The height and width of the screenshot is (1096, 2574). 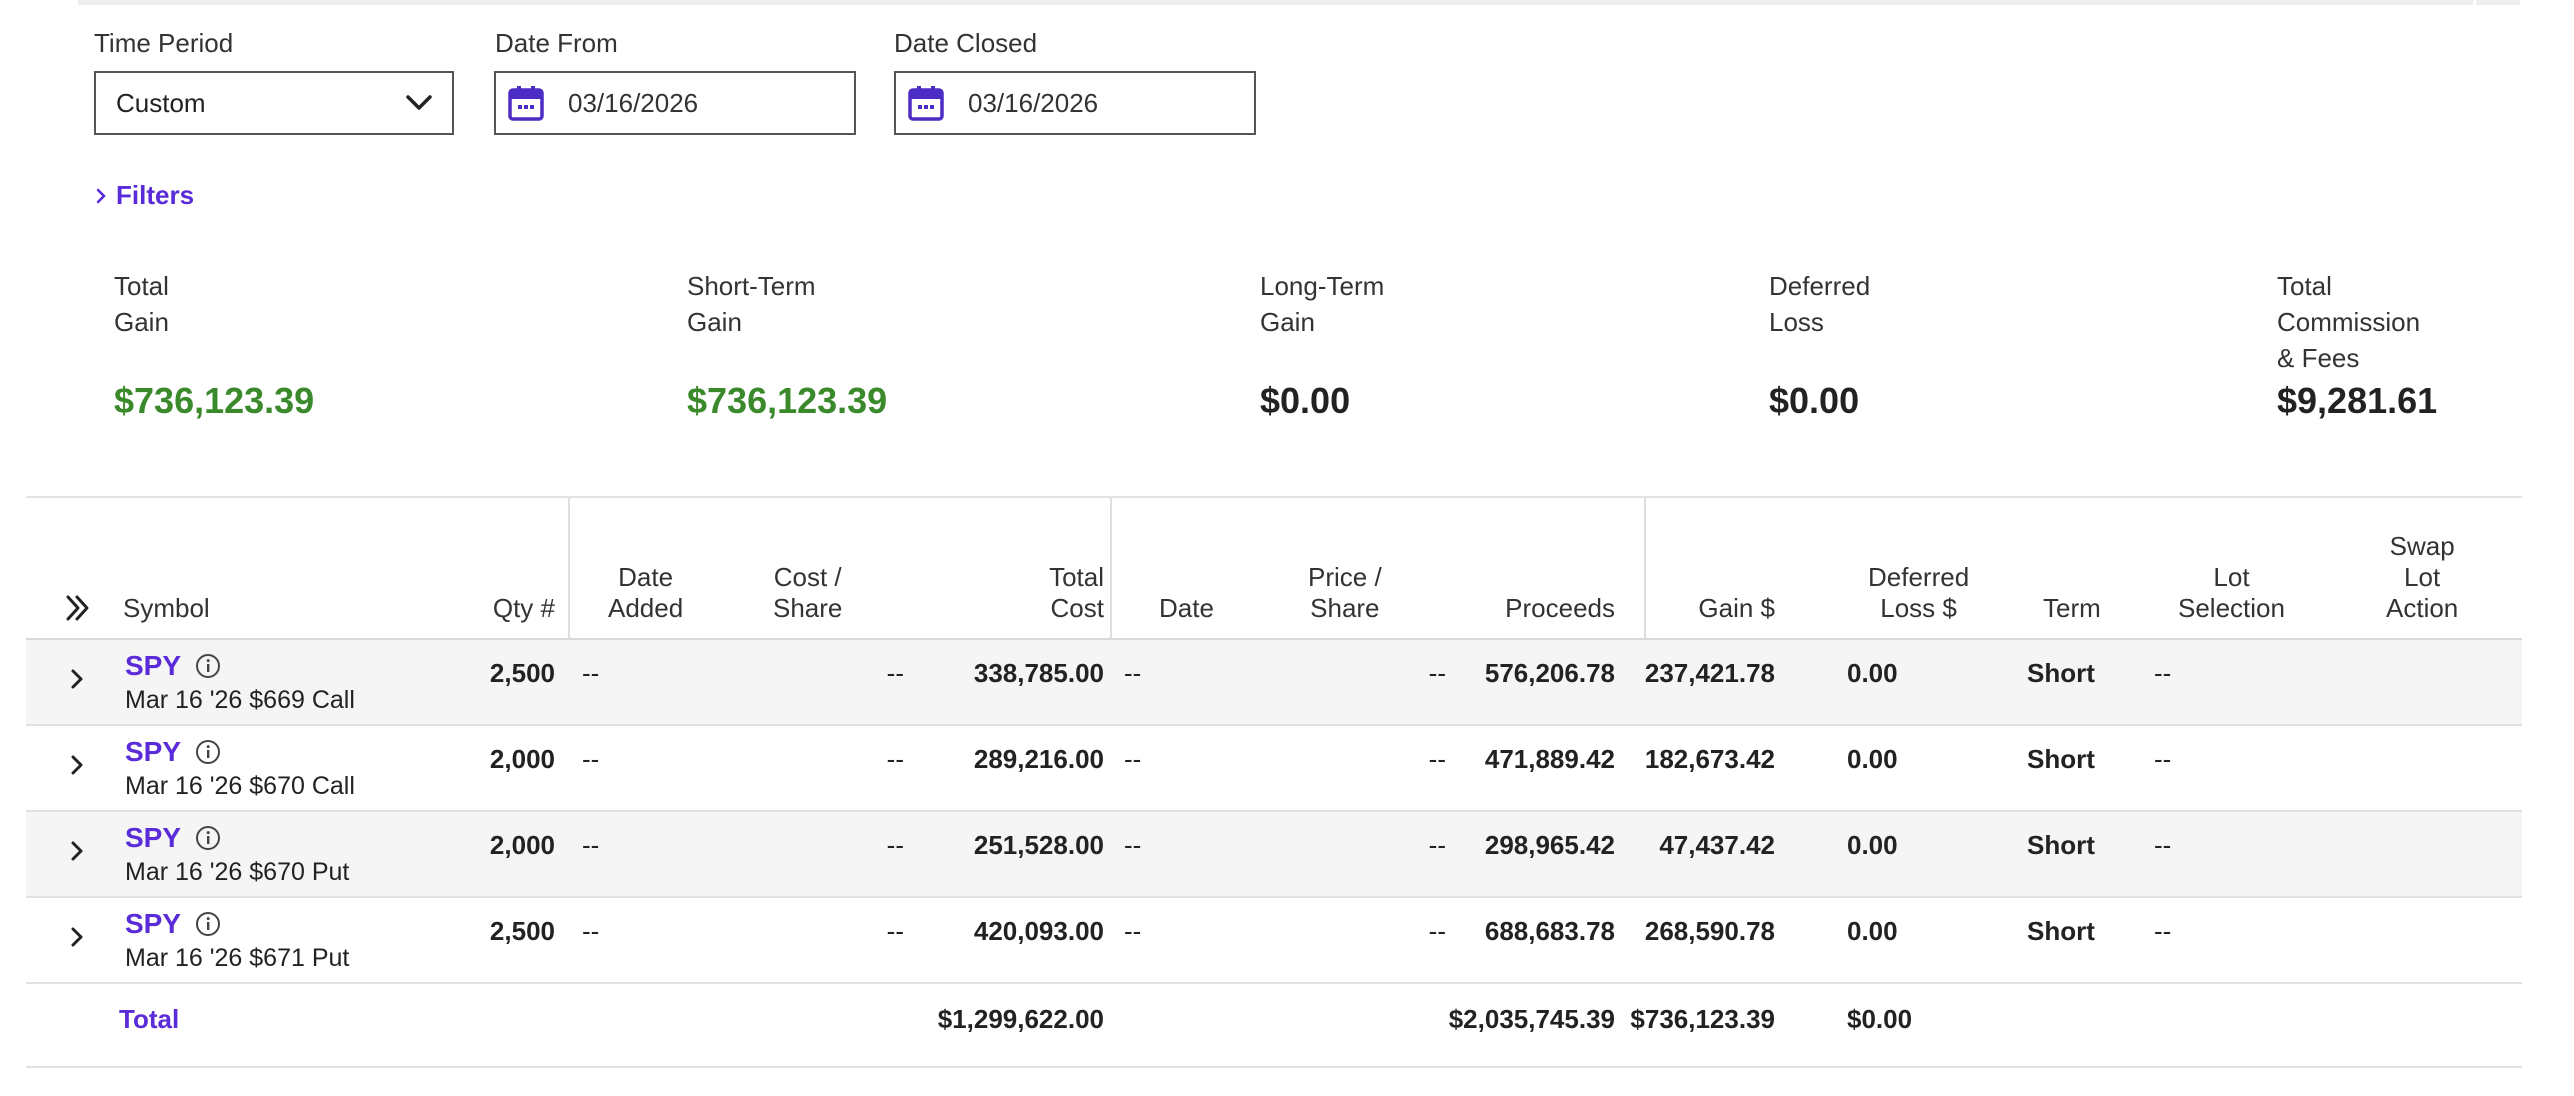 I want to click on date-closed-input: 03/16/2026, so click(x=1075, y=103).